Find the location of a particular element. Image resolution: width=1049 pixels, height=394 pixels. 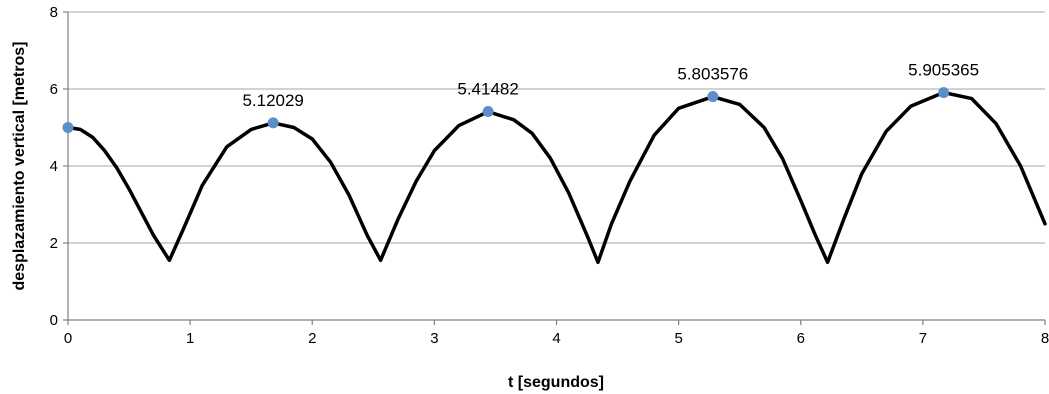

x-tick-label-2: 2 is located at coordinates (312, 338).